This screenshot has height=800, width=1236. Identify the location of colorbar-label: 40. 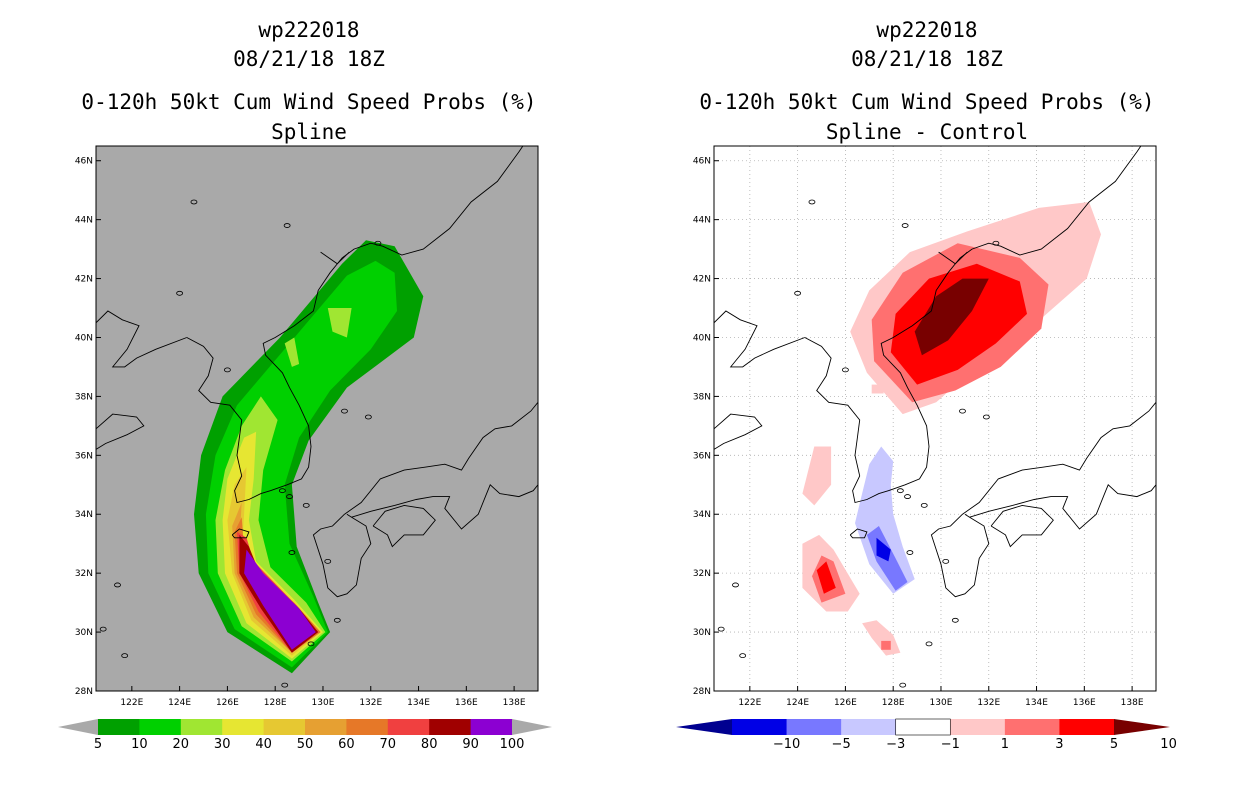
(263, 744).